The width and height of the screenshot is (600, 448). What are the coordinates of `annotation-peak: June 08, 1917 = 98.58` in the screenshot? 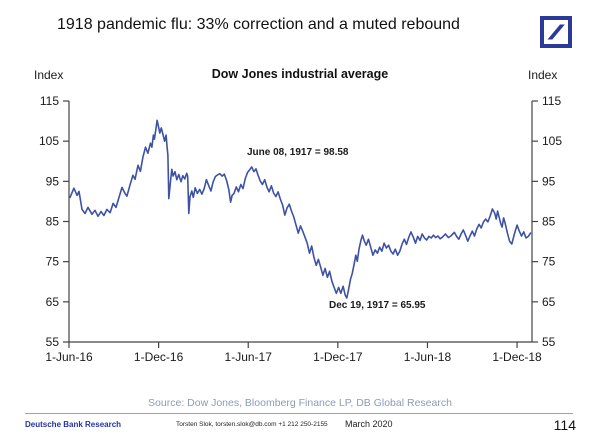 It's located at (298, 152).